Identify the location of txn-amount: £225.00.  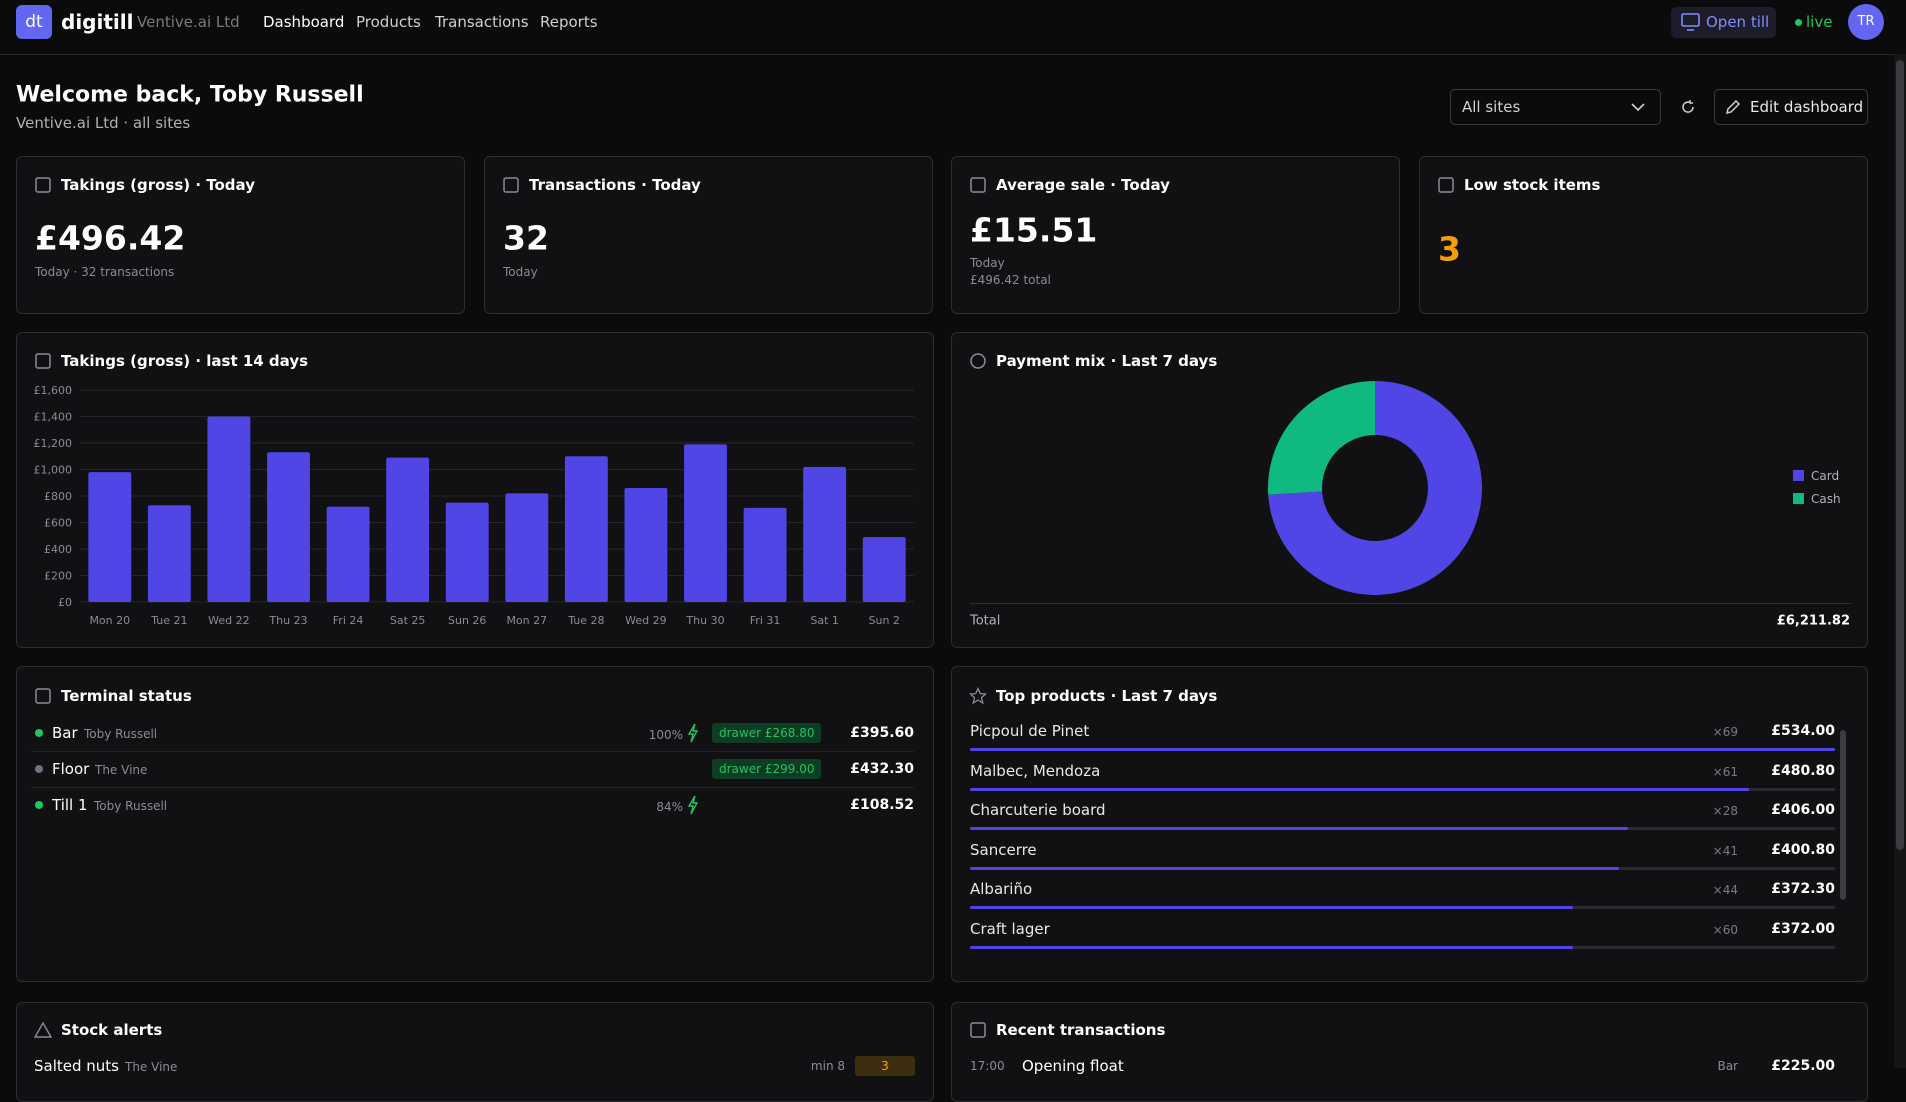
(1803, 1066).